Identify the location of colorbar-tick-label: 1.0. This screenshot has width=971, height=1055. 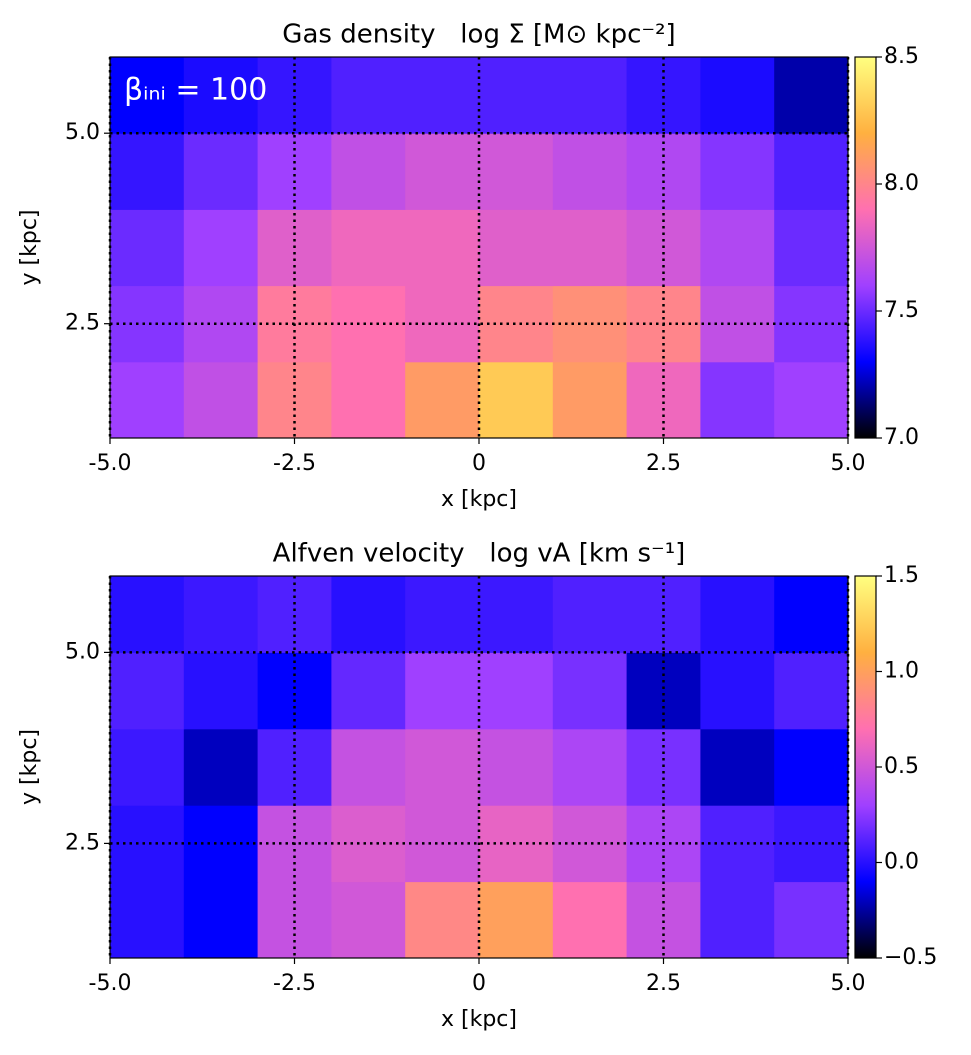
(901, 671).